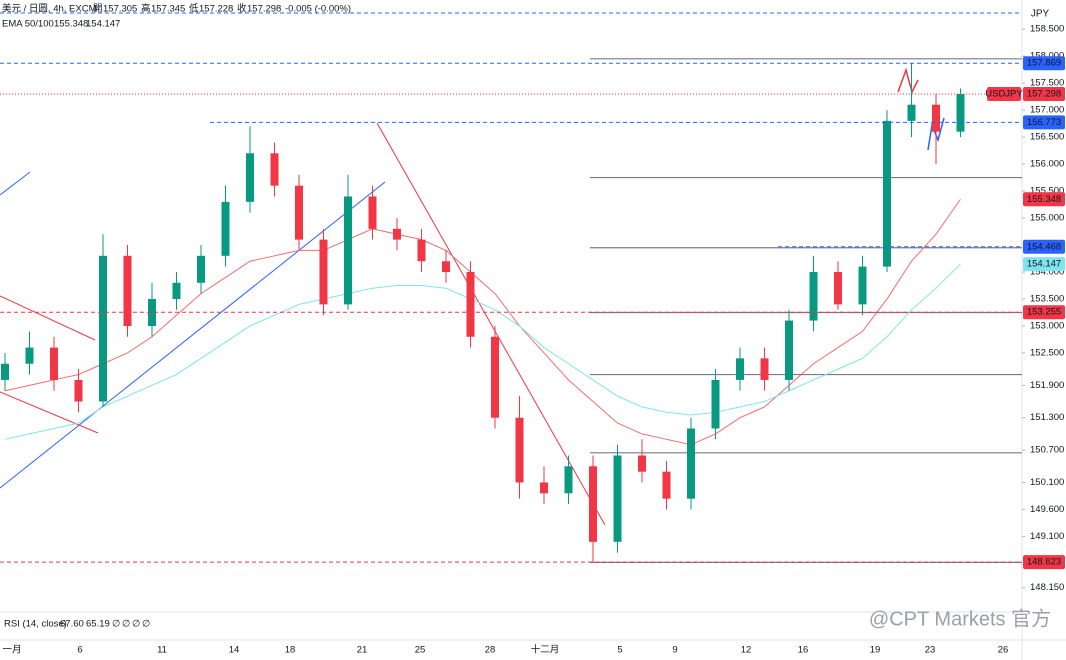  Describe the element at coordinates (103, 24) in the screenshot. I see `ema-value: 154.147` at that location.